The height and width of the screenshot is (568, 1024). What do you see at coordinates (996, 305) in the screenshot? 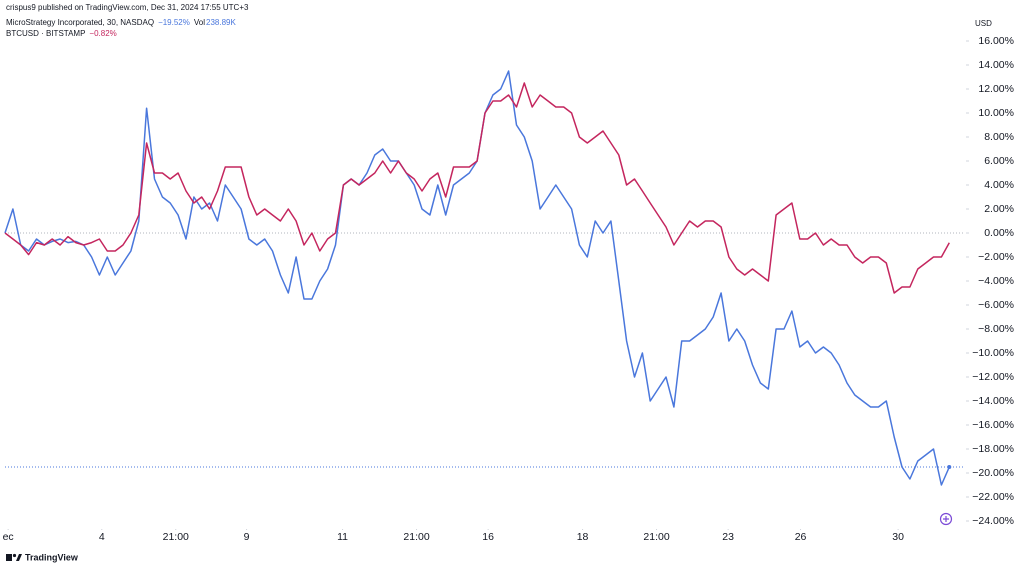
I see `y-tick-label: −6.00%` at bounding box center [996, 305].